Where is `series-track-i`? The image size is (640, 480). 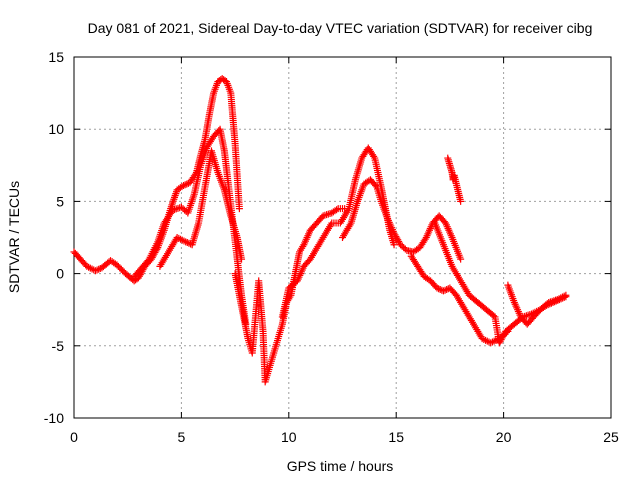
series-track-i is located at coordinates (537, 304).